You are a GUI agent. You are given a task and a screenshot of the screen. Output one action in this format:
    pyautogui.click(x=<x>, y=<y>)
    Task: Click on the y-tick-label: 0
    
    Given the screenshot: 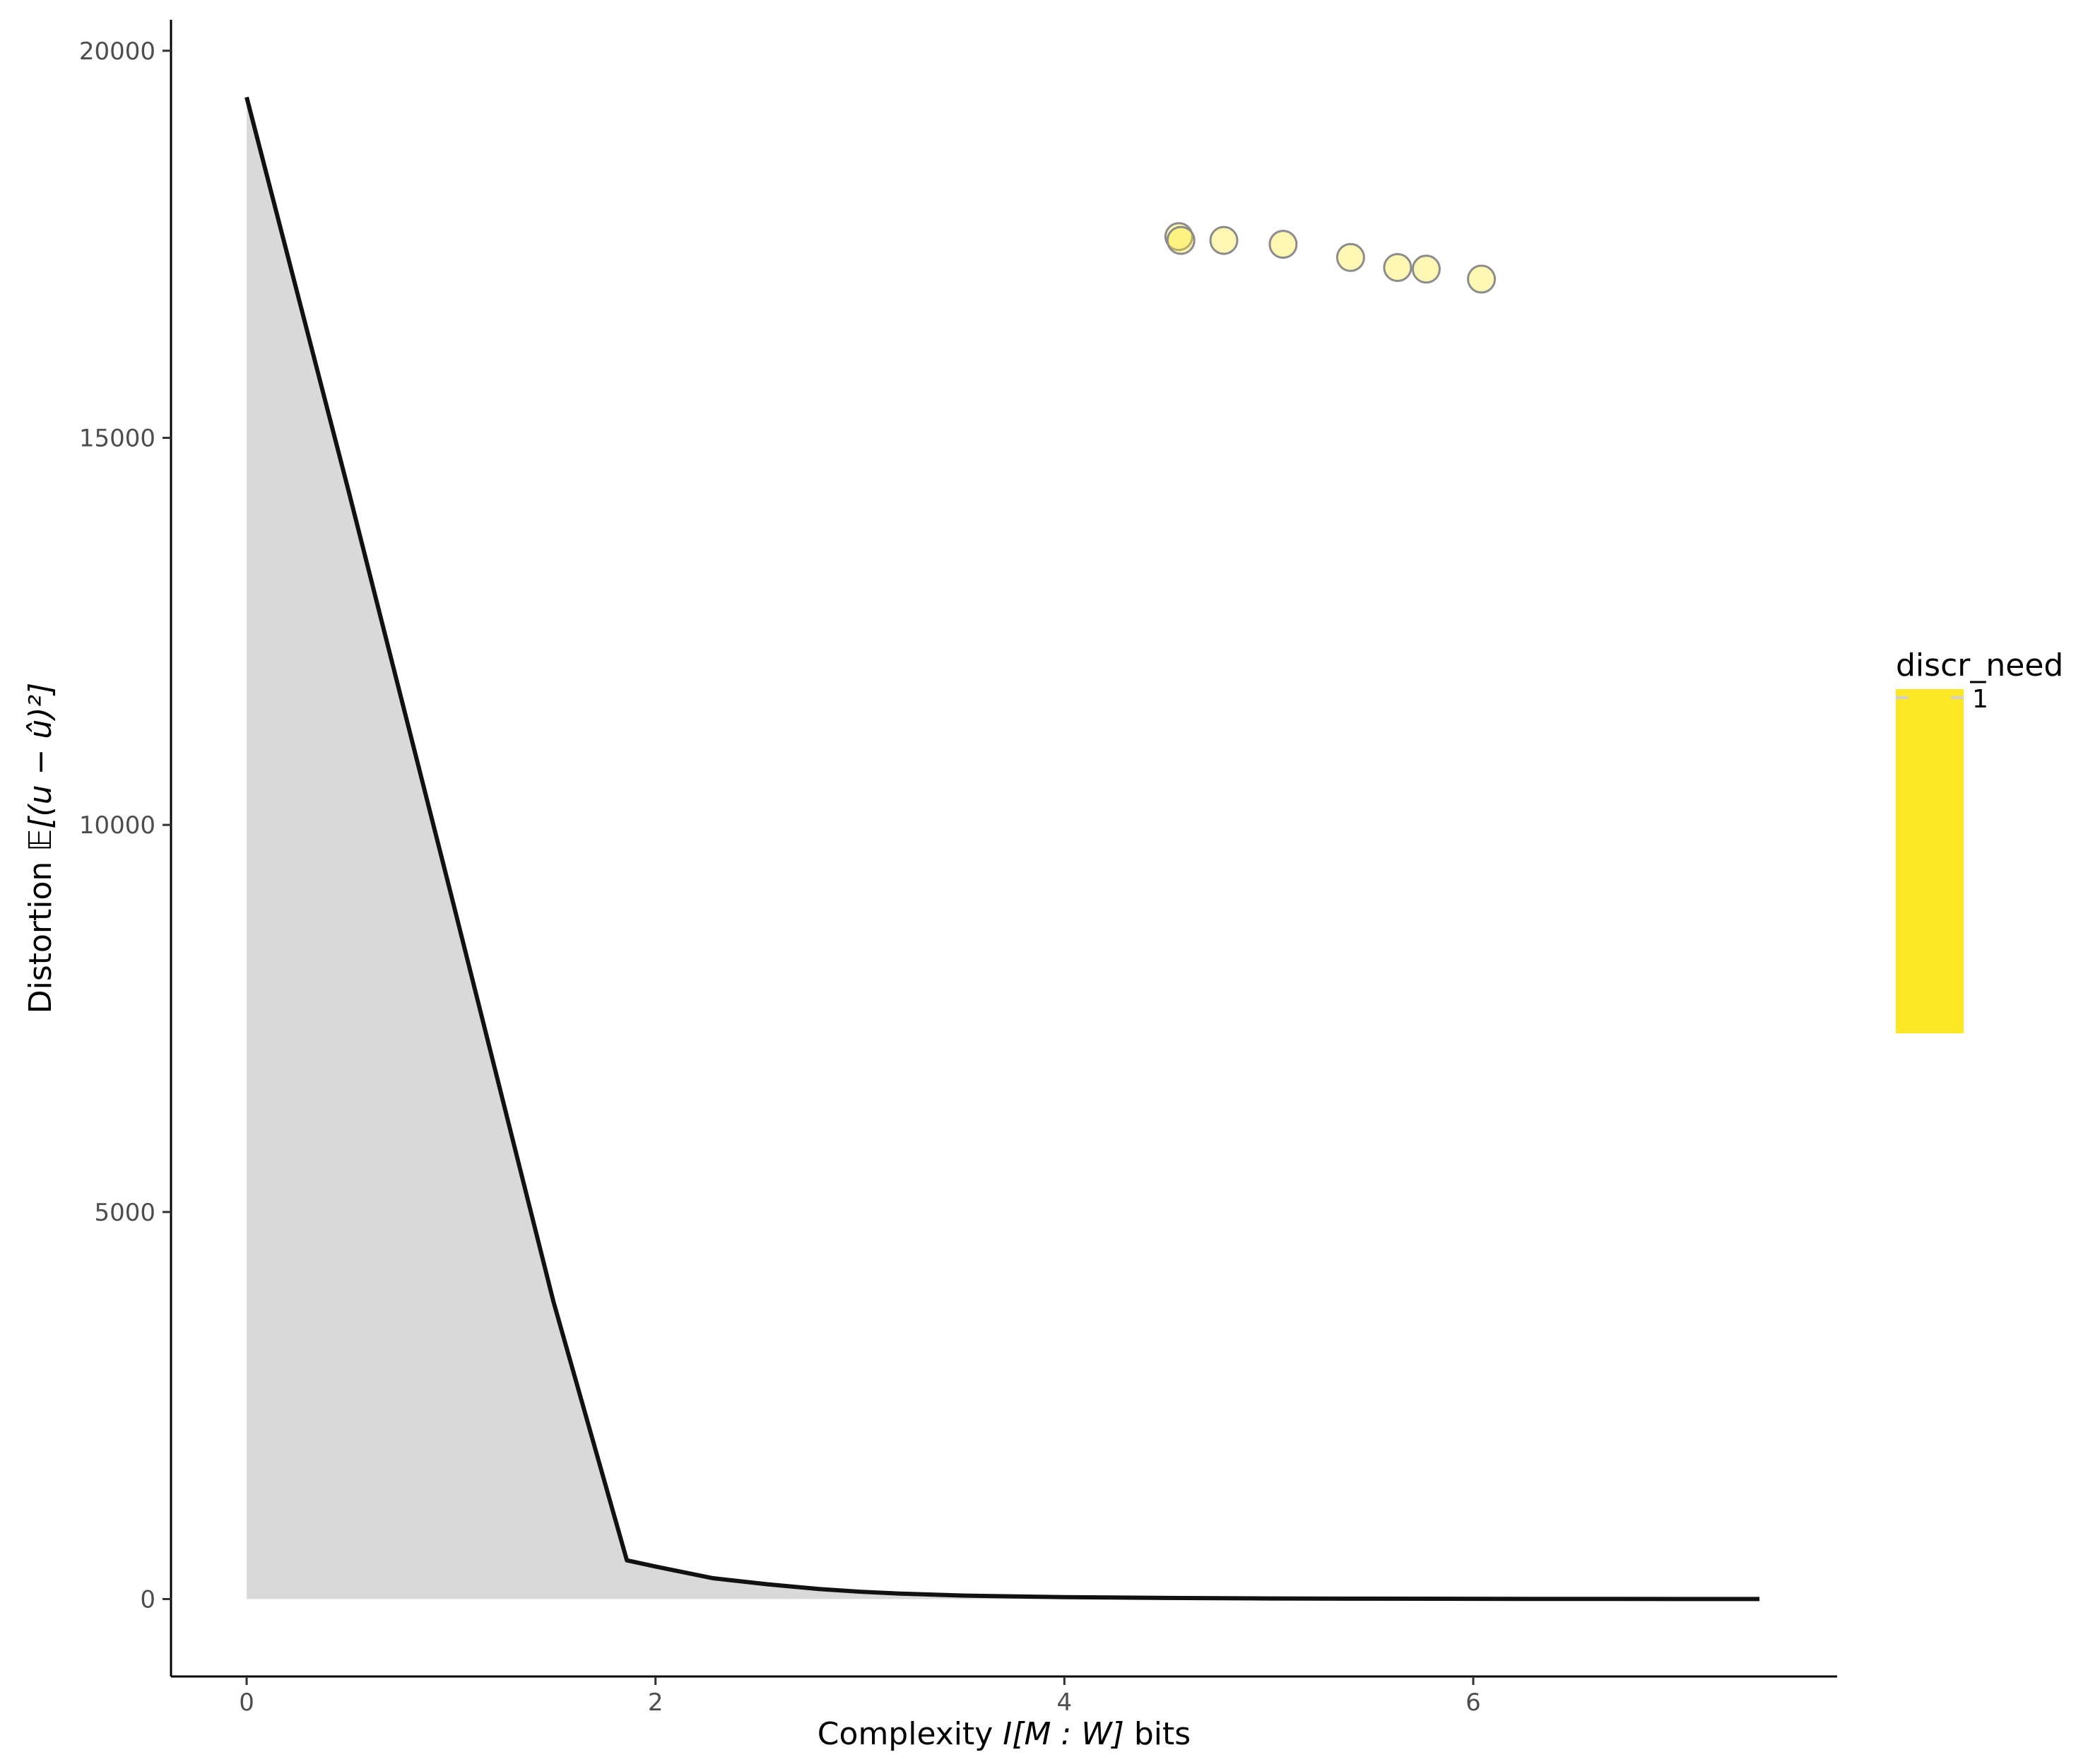 What is the action you would take?
    pyautogui.click(x=147, y=1599)
    